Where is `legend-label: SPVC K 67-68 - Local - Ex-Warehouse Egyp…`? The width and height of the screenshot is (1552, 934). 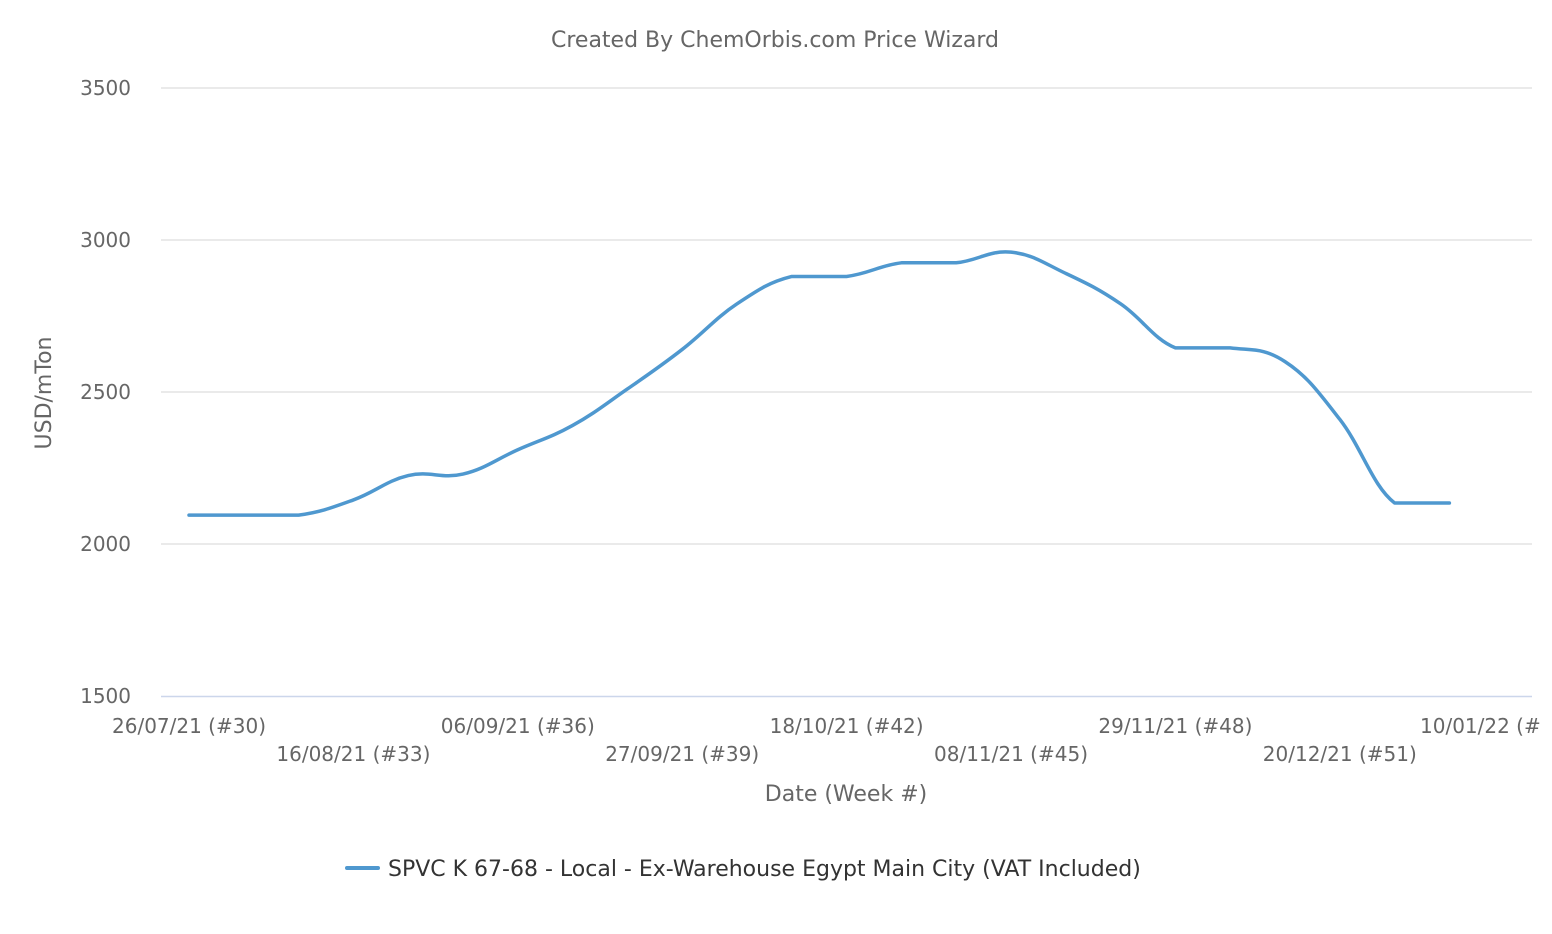
legend-label: SPVC K 67-68 - Local - Ex-Warehouse Egyp… is located at coordinates (764, 869).